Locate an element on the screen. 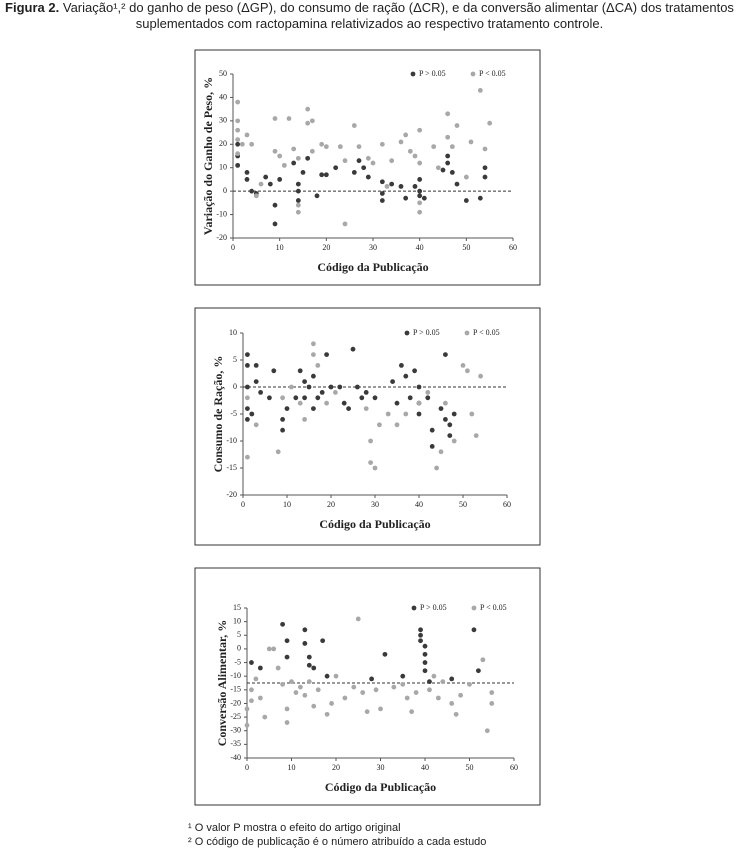 The height and width of the screenshot is (853, 739). x-tick-label: 60 is located at coordinates (514, 767).